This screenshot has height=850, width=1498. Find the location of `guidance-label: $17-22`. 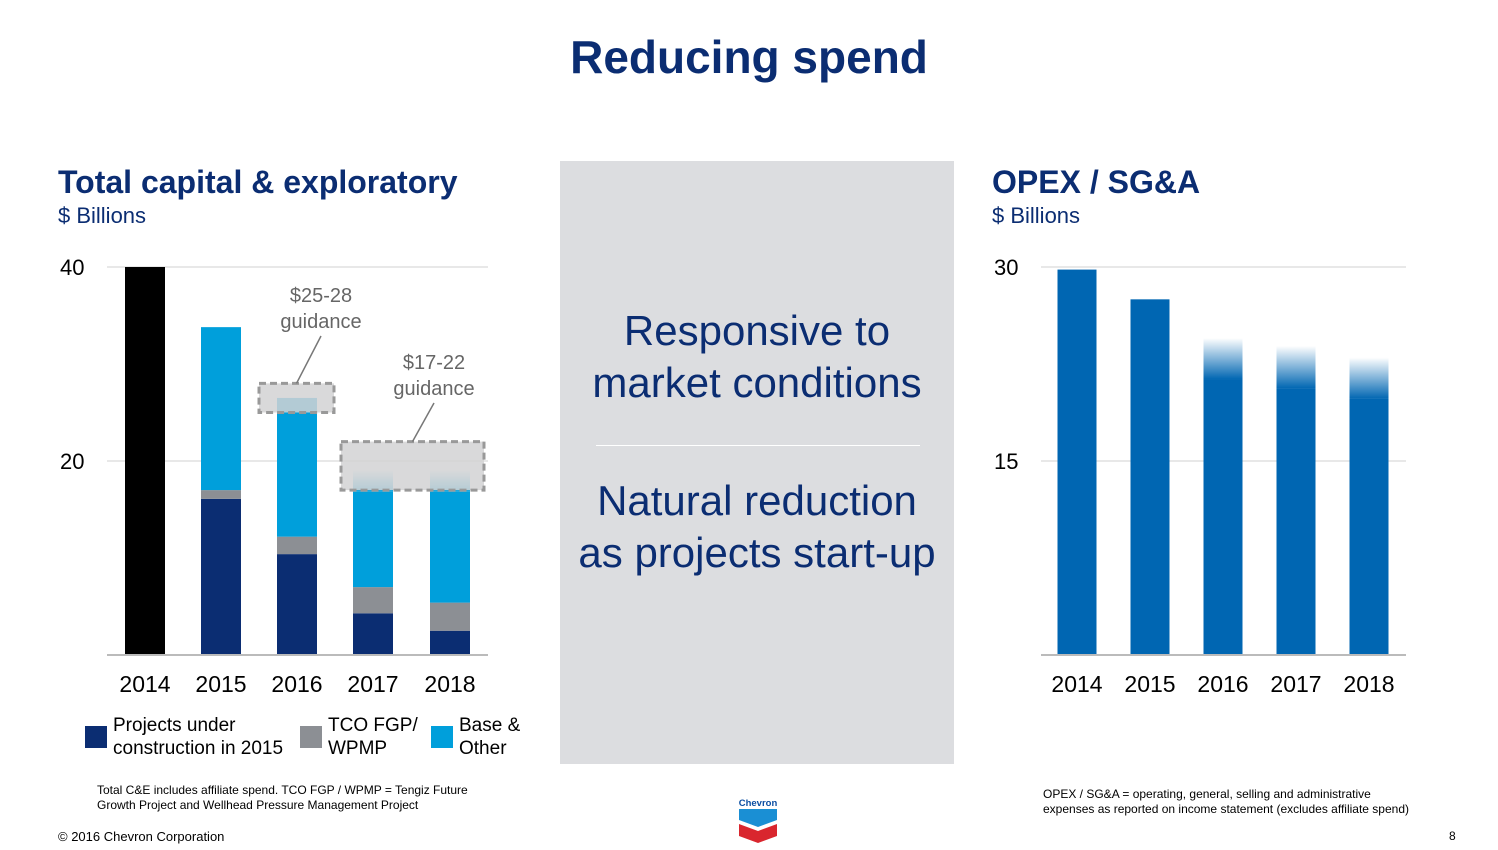

guidance-label: $17-22 is located at coordinates (434, 363).